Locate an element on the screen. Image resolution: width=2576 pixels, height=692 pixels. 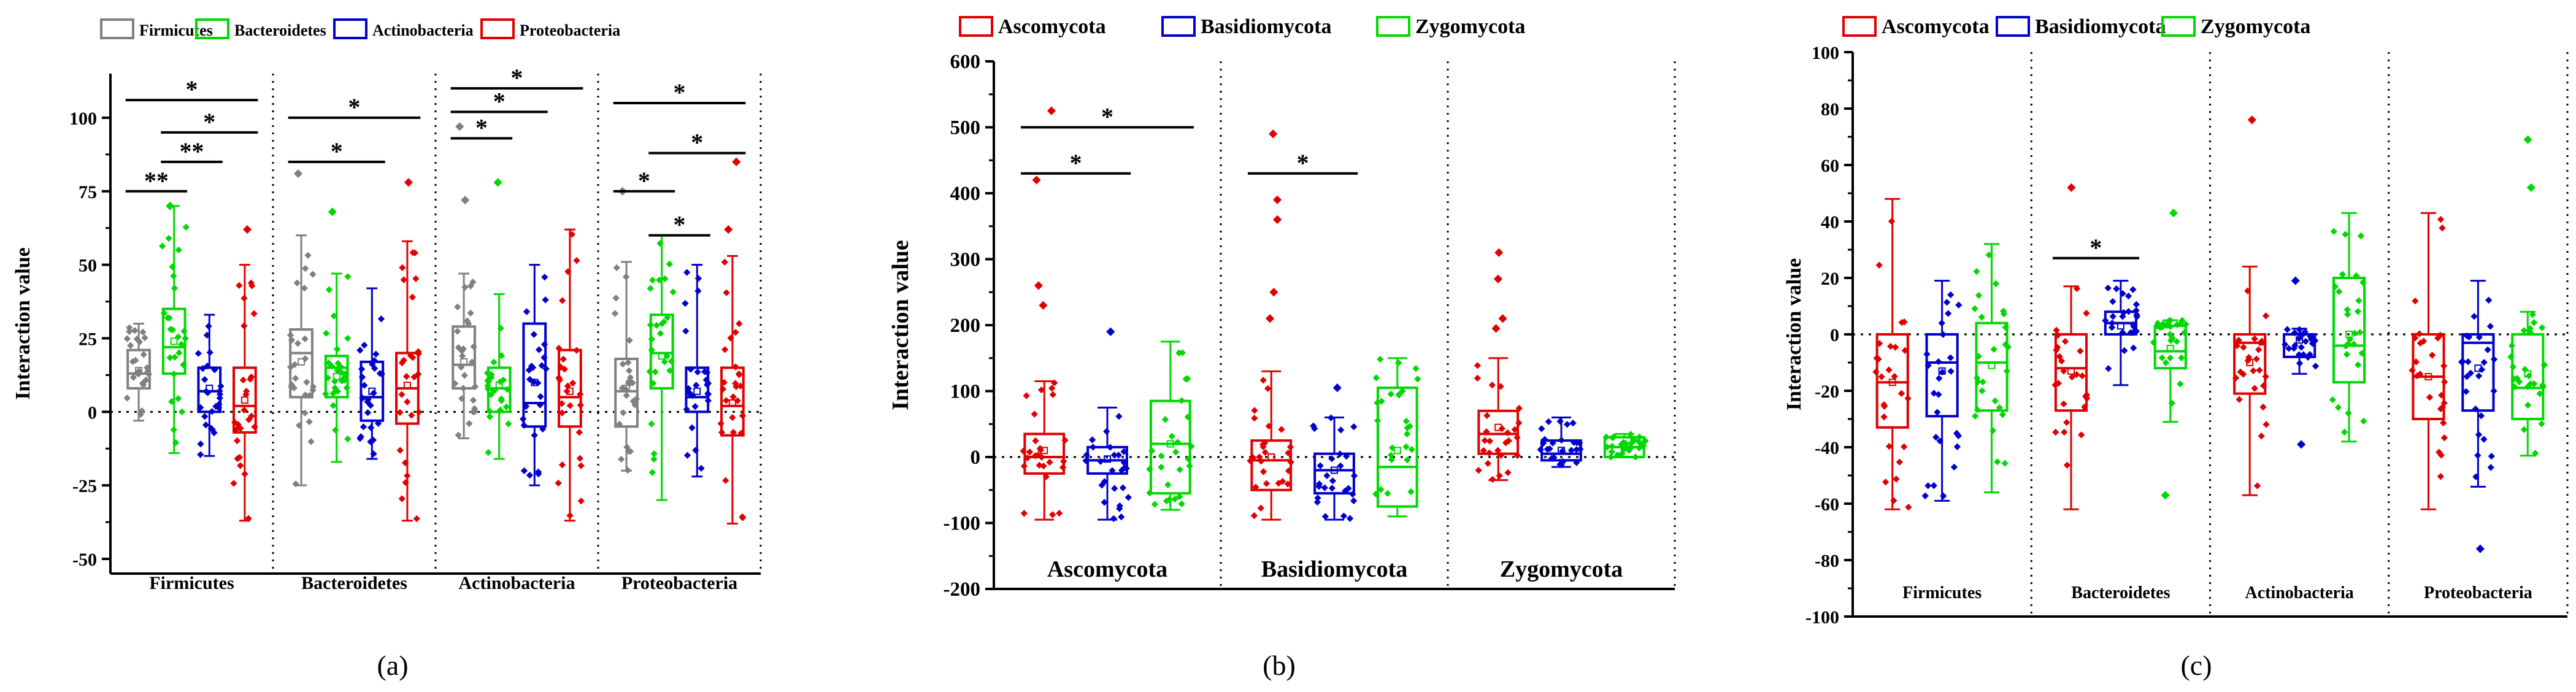
legend-label-ascomycota: Ascomycota is located at coordinates (1936, 26).